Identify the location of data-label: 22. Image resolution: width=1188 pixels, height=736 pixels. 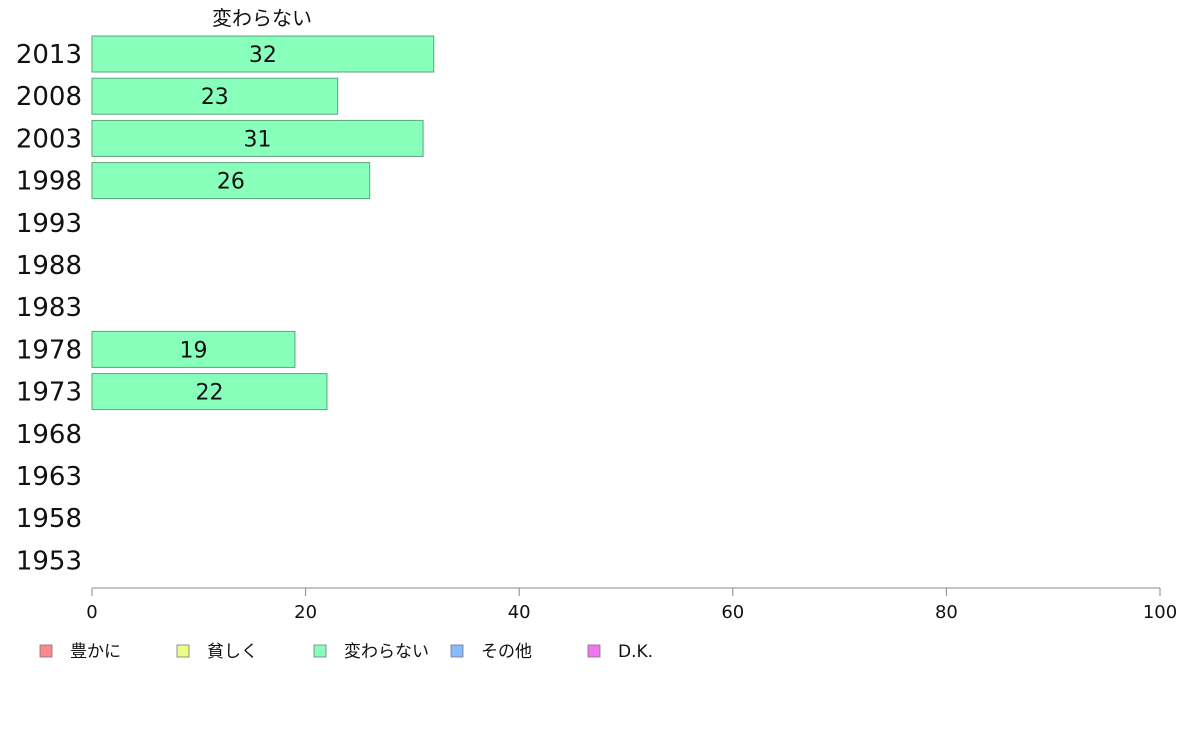
(209, 393).